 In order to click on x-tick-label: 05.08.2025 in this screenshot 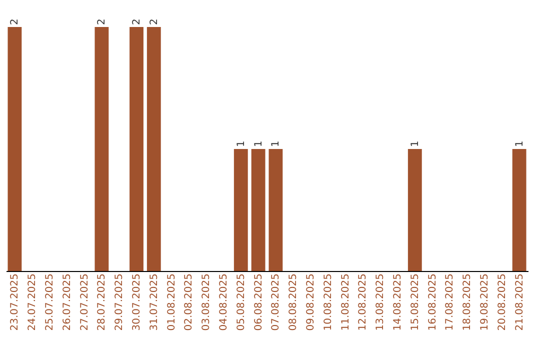, I will do `click(241, 302)`.